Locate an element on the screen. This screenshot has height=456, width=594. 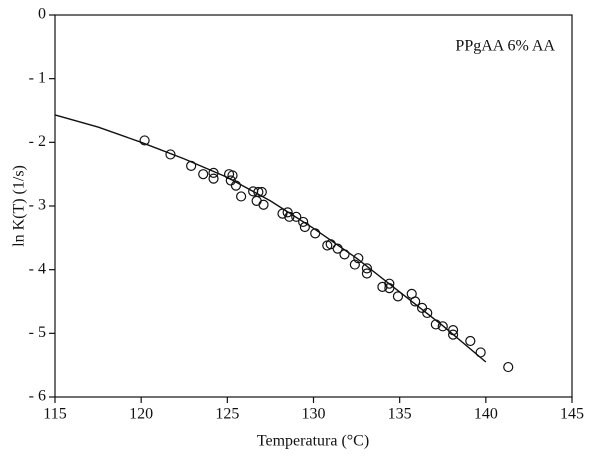
x-tick-label: 140 is located at coordinates (486, 414).